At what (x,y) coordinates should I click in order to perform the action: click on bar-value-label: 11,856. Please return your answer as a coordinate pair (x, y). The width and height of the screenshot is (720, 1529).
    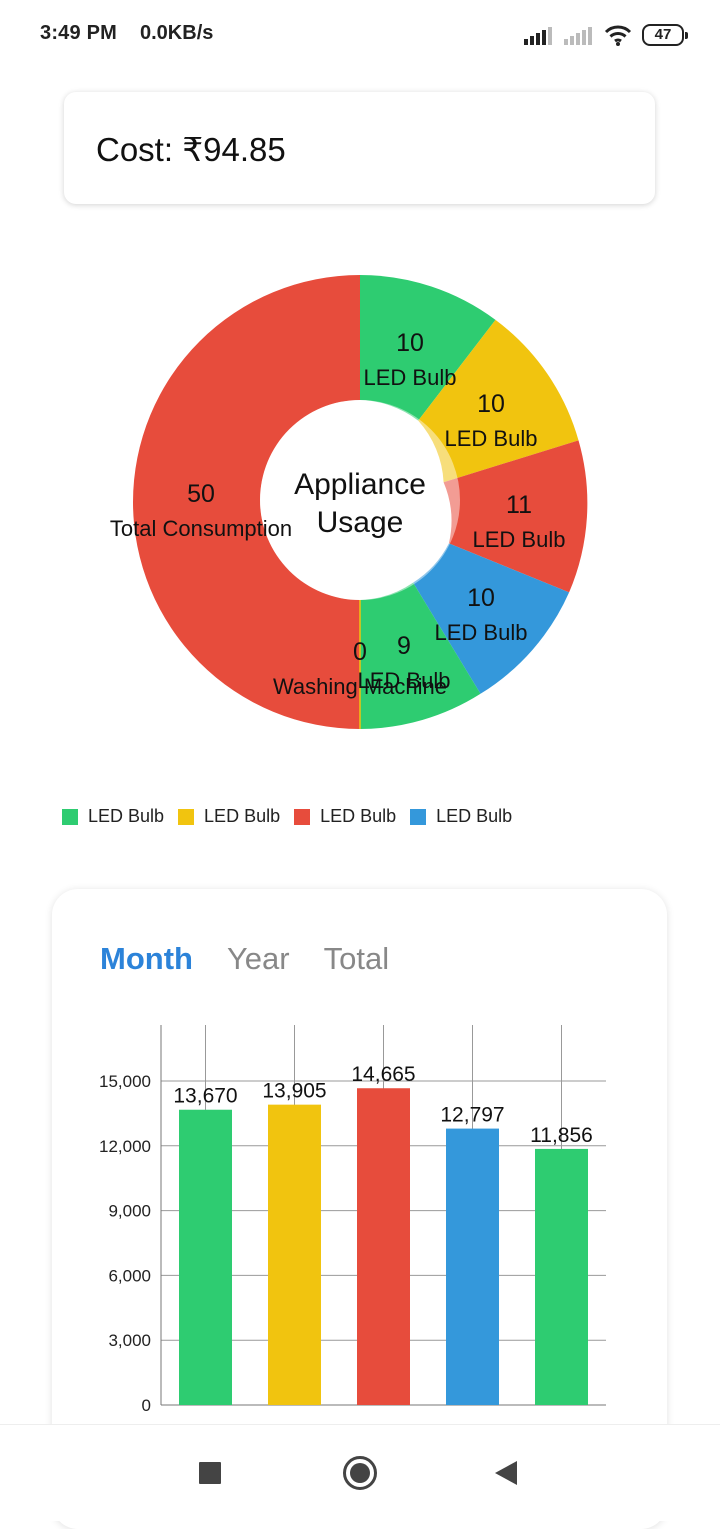
    Looking at the image, I should click on (561, 1135).